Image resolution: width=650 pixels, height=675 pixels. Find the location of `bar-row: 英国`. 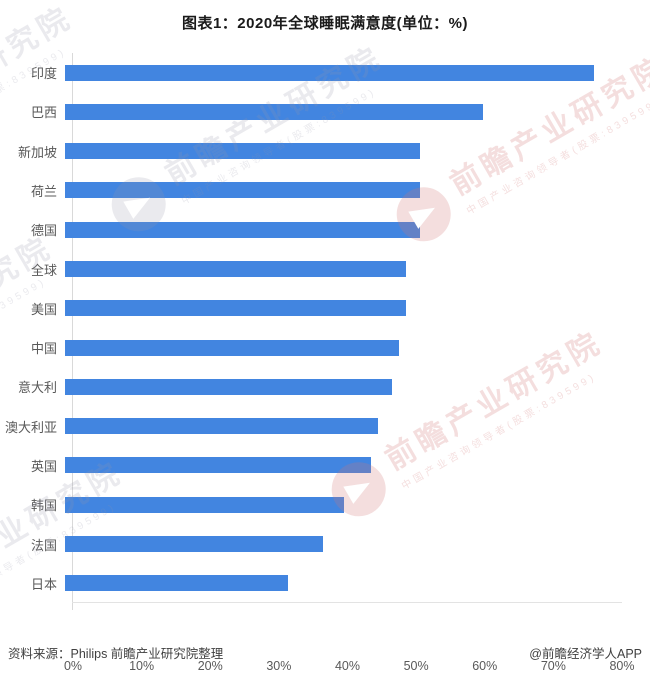

bar-row: 英国 is located at coordinates (311, 465).